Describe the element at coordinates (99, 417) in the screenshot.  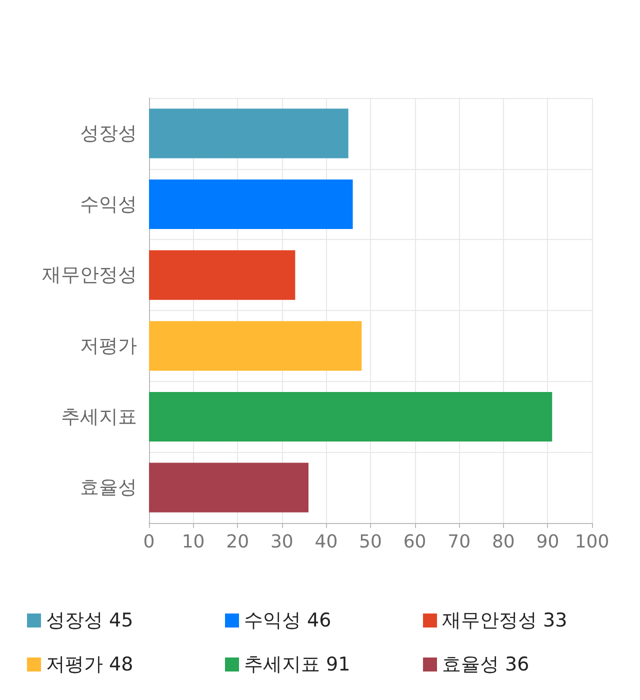
I see `y-tick-label: 추세지표` at that location.